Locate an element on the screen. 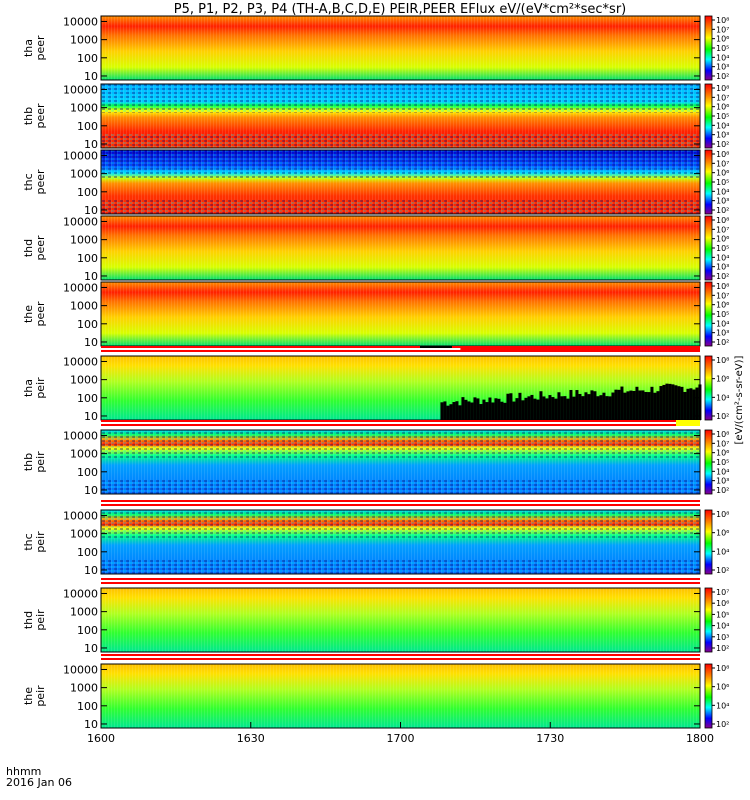 The height and width of the screenshot is (800, 750). panel-ylabel: thcpeir is located at coordinates (34, 542).